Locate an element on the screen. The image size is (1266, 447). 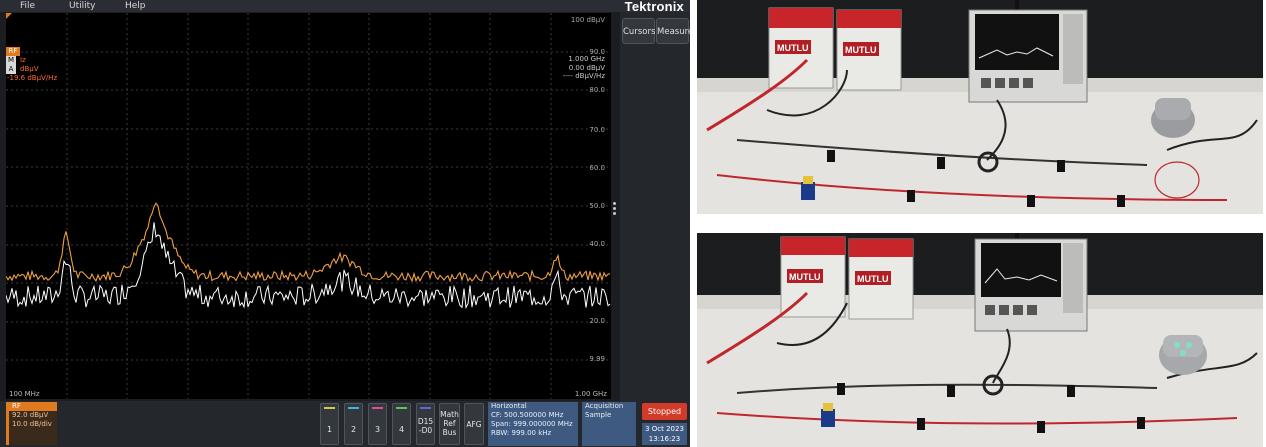
side-panel: Cursors Measure is located at coordinates (655, 206).